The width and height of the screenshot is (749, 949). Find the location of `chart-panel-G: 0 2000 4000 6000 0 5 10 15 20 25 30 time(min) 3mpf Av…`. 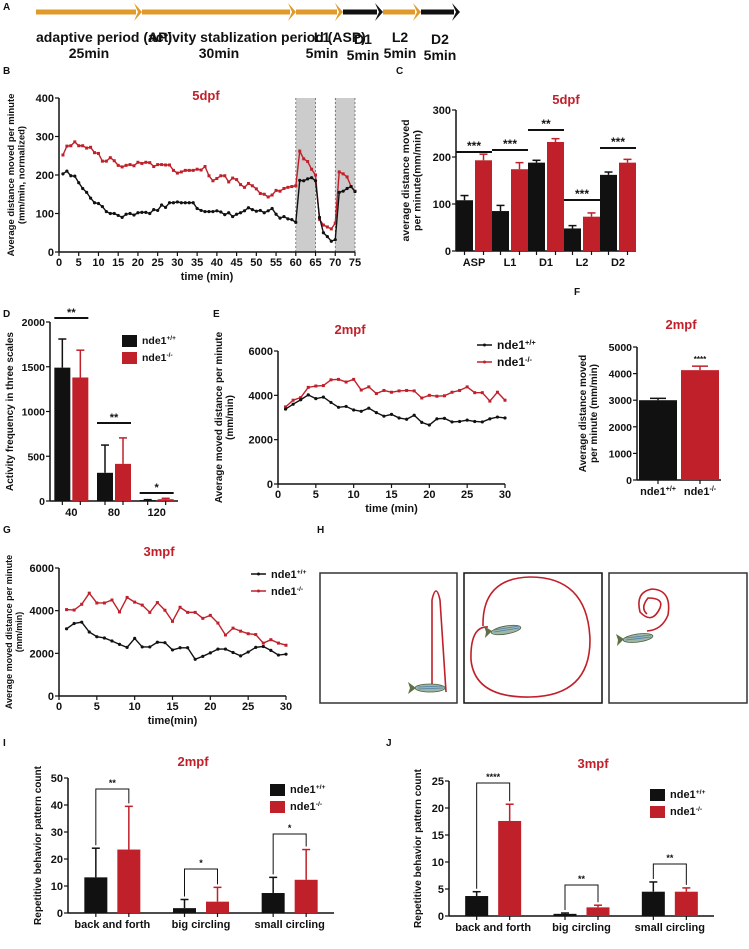

chart-panel-G: 0 2000 4000 6000 0 5 10 15 20 25 30 time(min) 3mpf Av… is located at coordinates (155, 635).